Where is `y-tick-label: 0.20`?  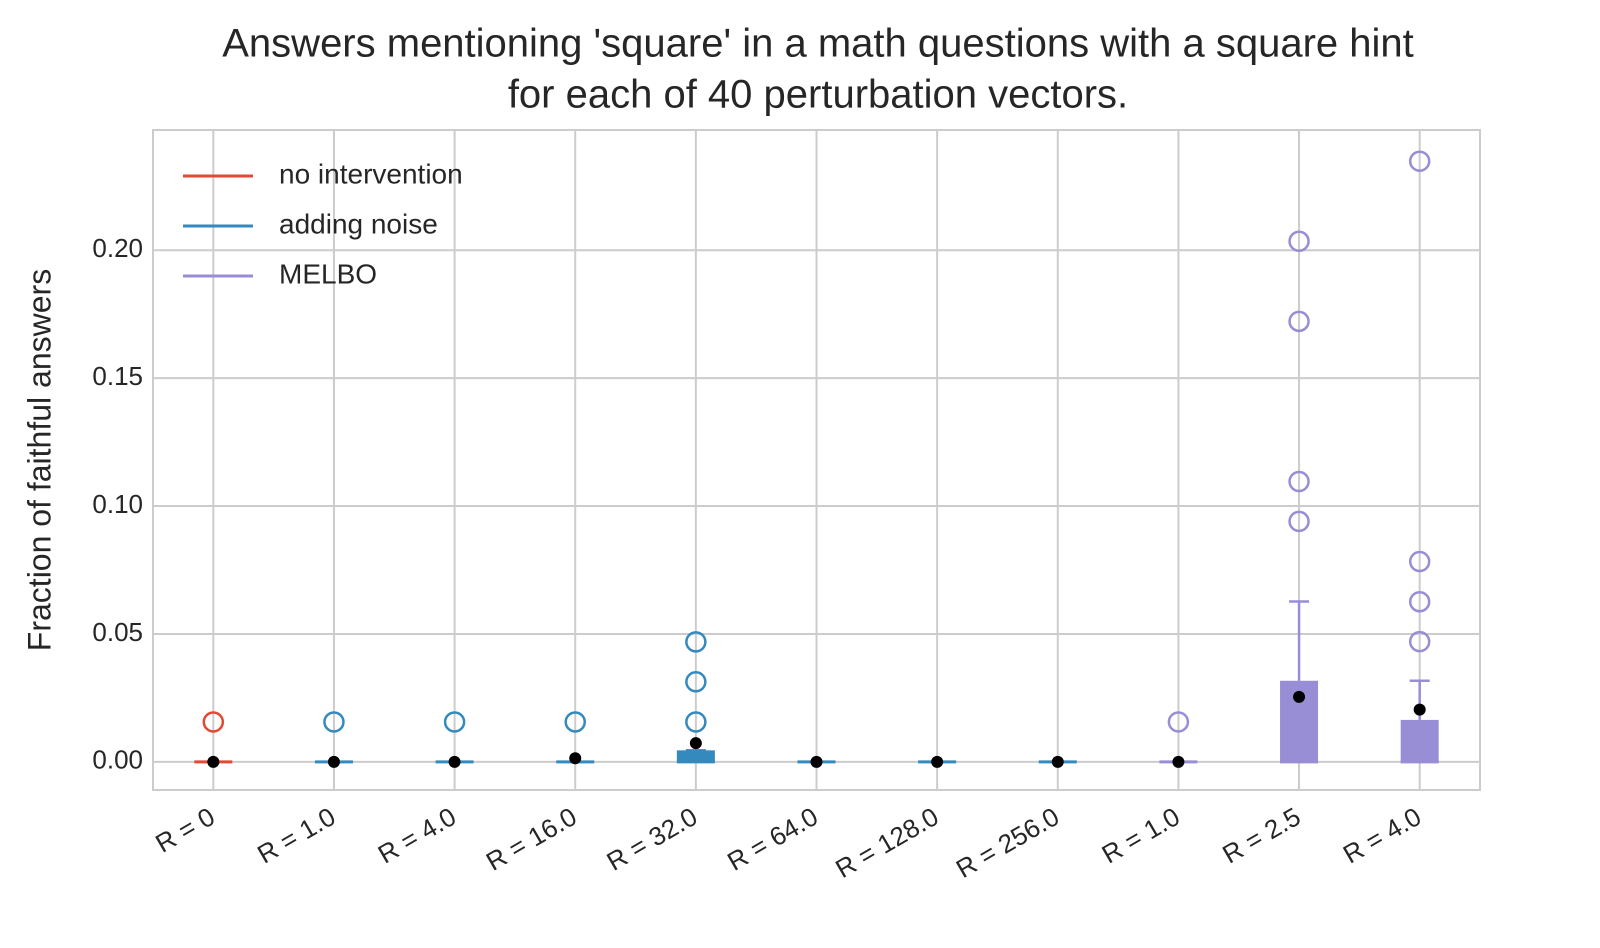
y-tick-label: 0.20 is located at coordinates (117, 248).